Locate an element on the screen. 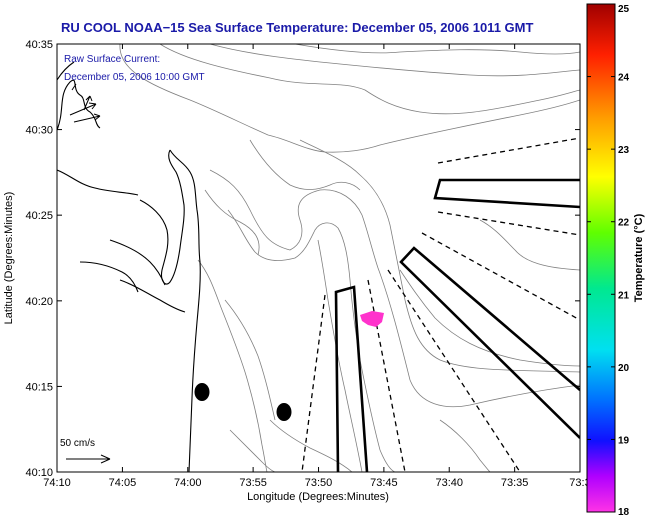 The height and width of the screenshot is (518, 651). colorbar-tick-label: 25 is located at coordinates (624, 9).